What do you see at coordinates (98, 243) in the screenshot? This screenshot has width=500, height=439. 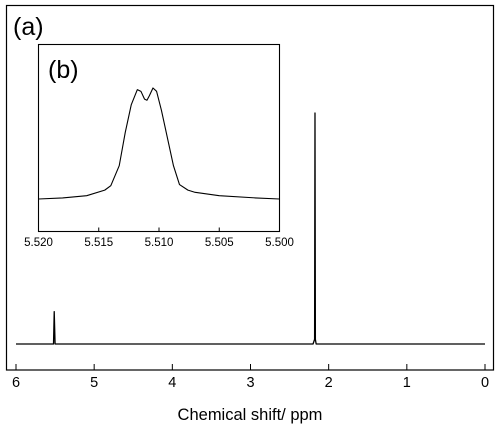 I see `inset-x-tick-label: 5.515` at bounding box center [98, 243].